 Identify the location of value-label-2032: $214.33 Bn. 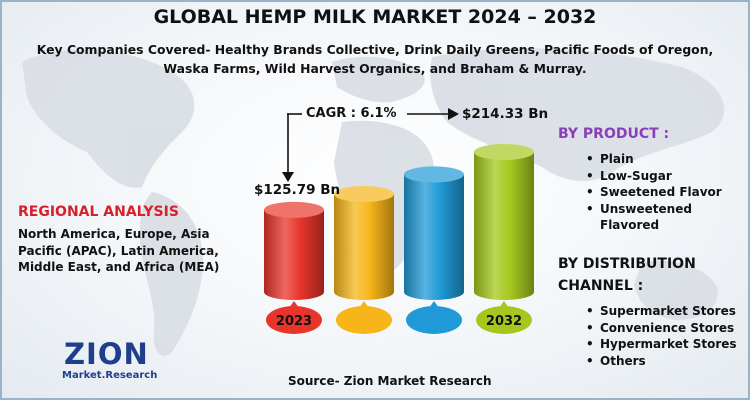
(505, 114).